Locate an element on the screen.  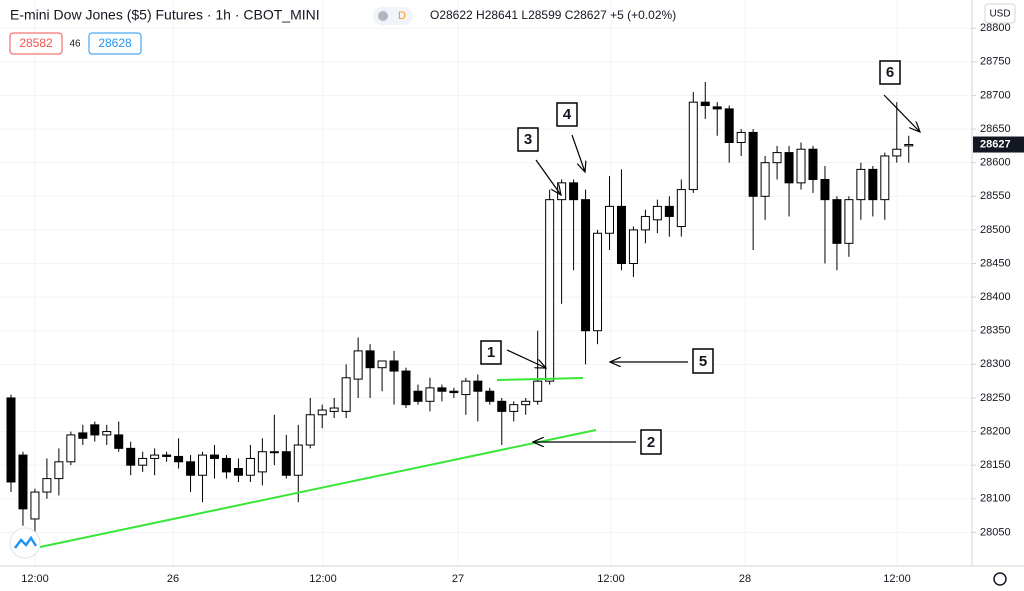
y-tick-label: 28650 is located at coordinates (995, 129).